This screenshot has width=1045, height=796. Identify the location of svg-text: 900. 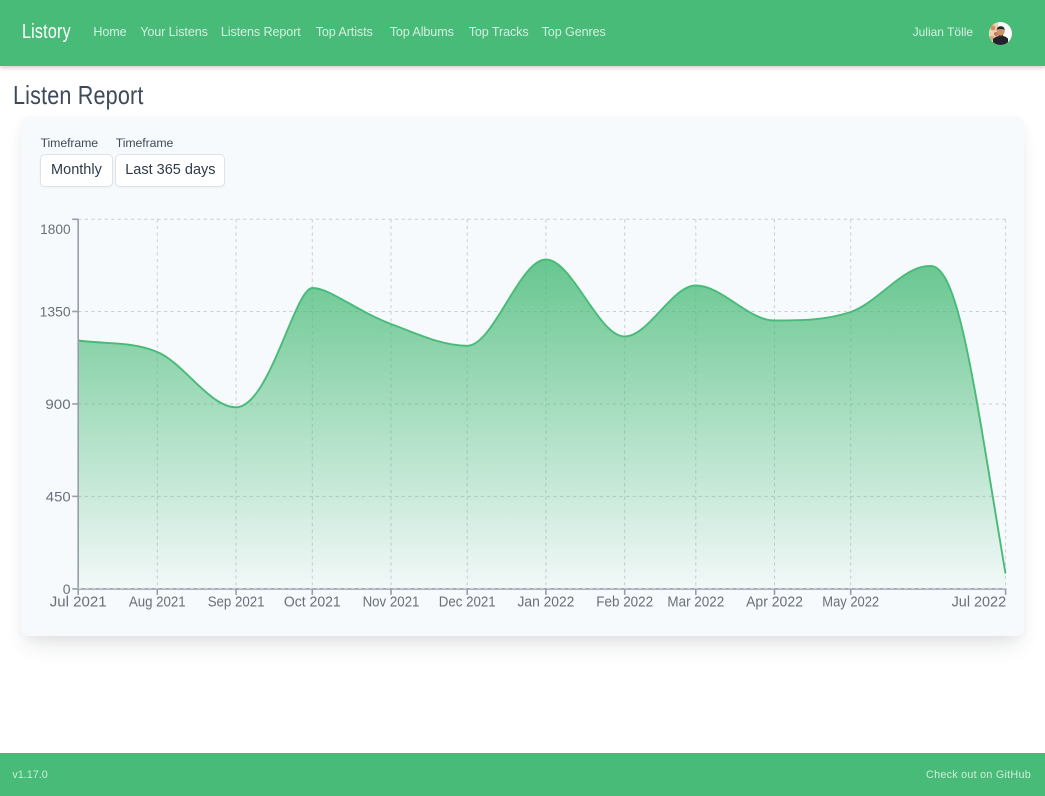
(57, 404).